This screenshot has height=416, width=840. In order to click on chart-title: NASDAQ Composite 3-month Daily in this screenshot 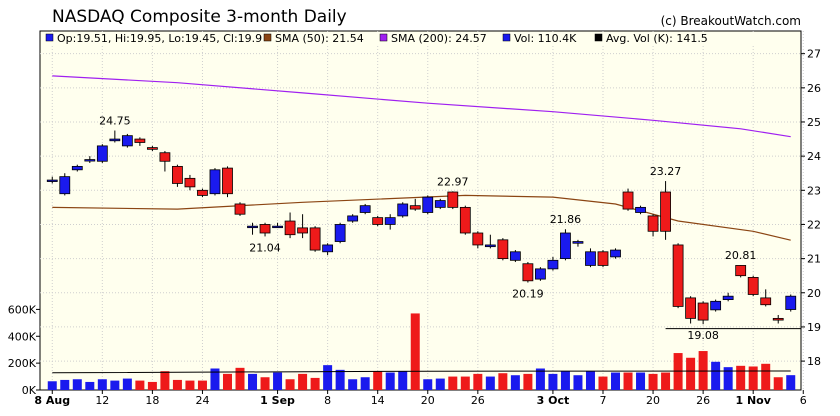, I will do `click(199, 17)`.